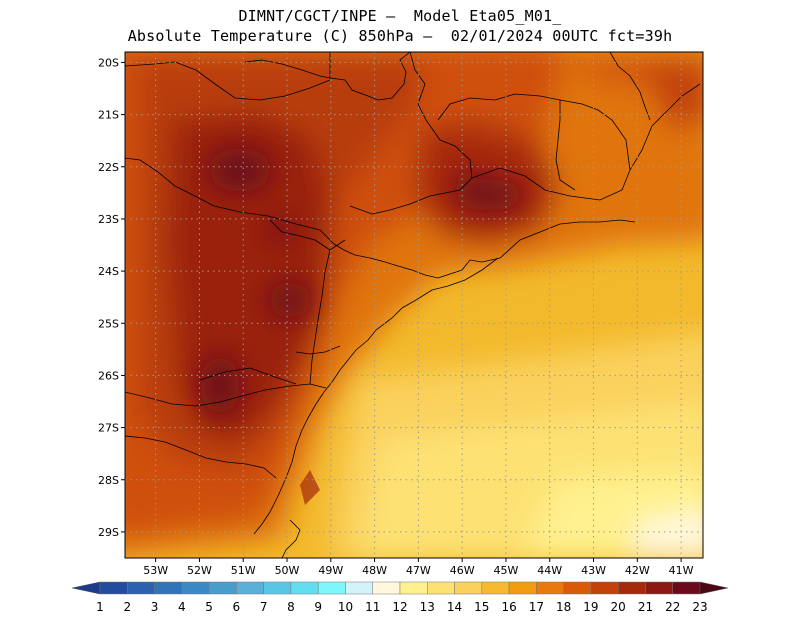  I want to click on lon-tick-label: 53W, so click(155, 570).